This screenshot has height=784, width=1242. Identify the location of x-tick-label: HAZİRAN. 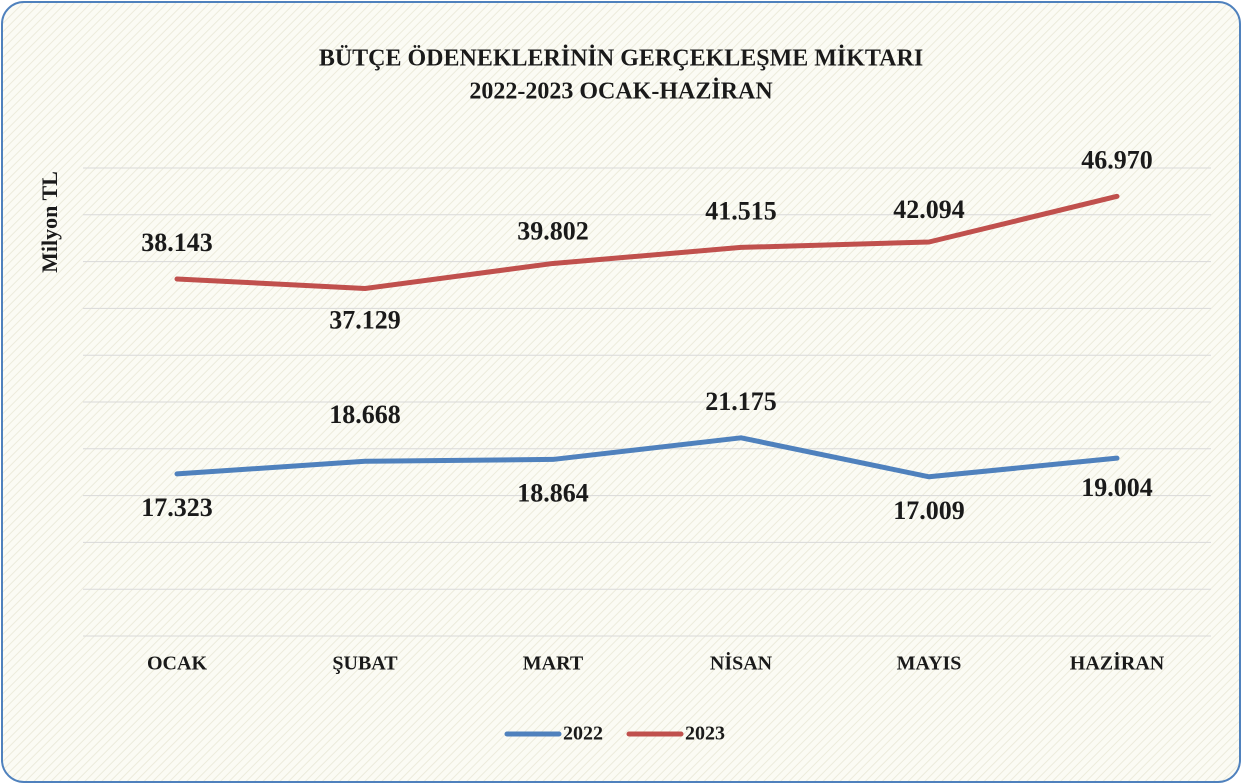
(1117, 663).